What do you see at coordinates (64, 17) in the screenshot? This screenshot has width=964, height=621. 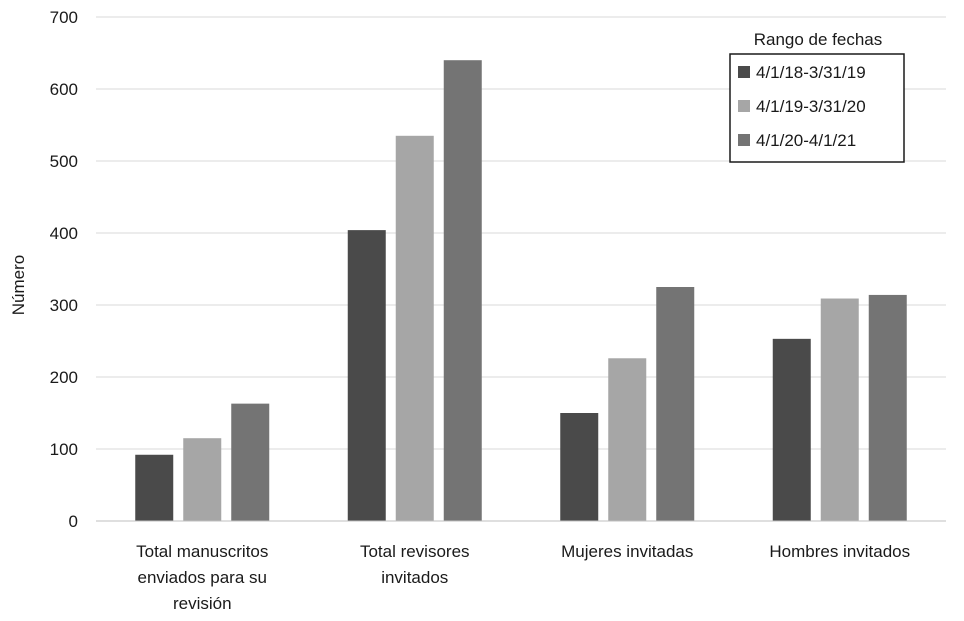 I see `y-tick-label: 700` at bounding box center [64, 17].